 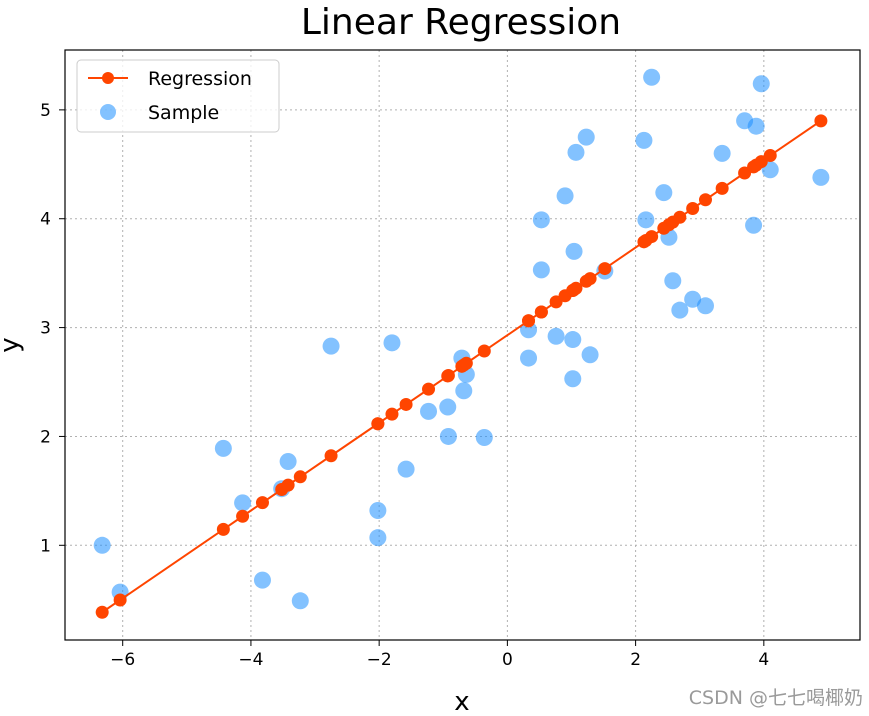 What do you see at coordinates (45, 111) in the screenshot?
I see `y-tick-label: 5` at bounding box center [45, 111].